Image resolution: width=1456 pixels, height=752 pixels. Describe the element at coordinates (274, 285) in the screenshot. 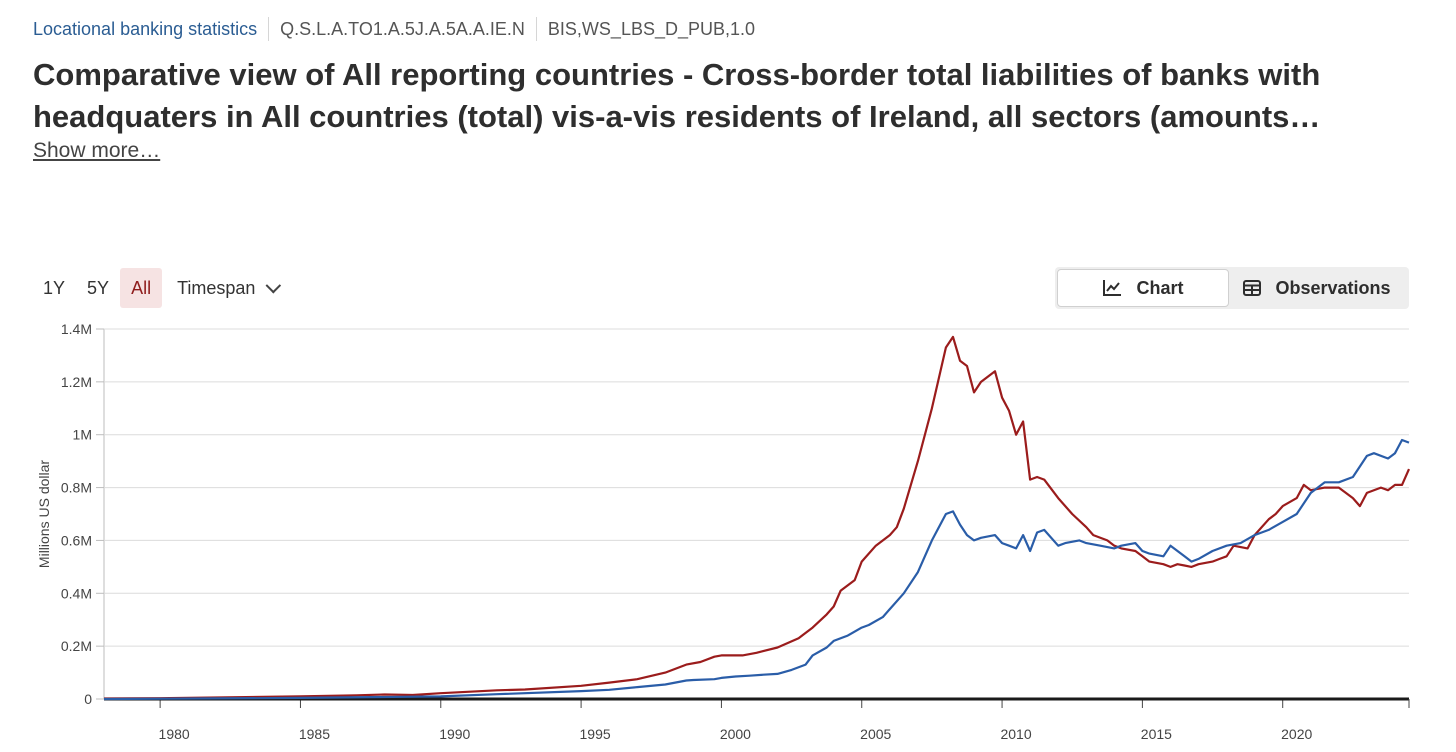

I see `chevron-down-icon` at that location.